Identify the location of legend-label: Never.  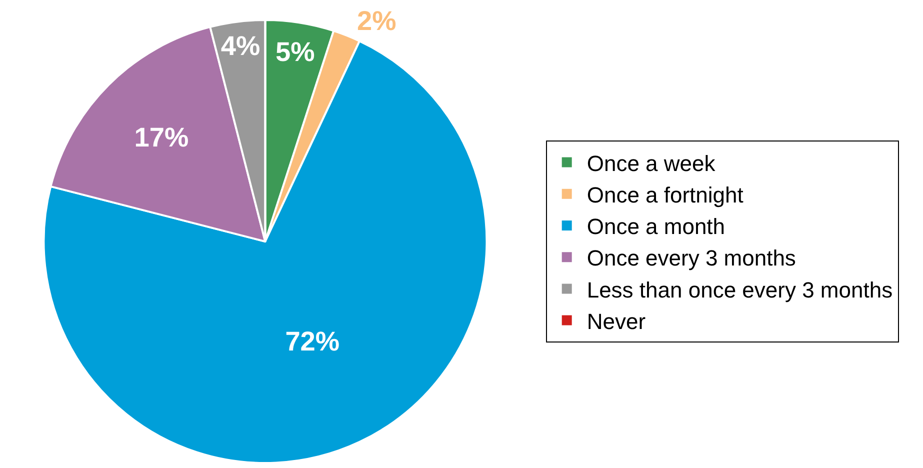
(616, 321).